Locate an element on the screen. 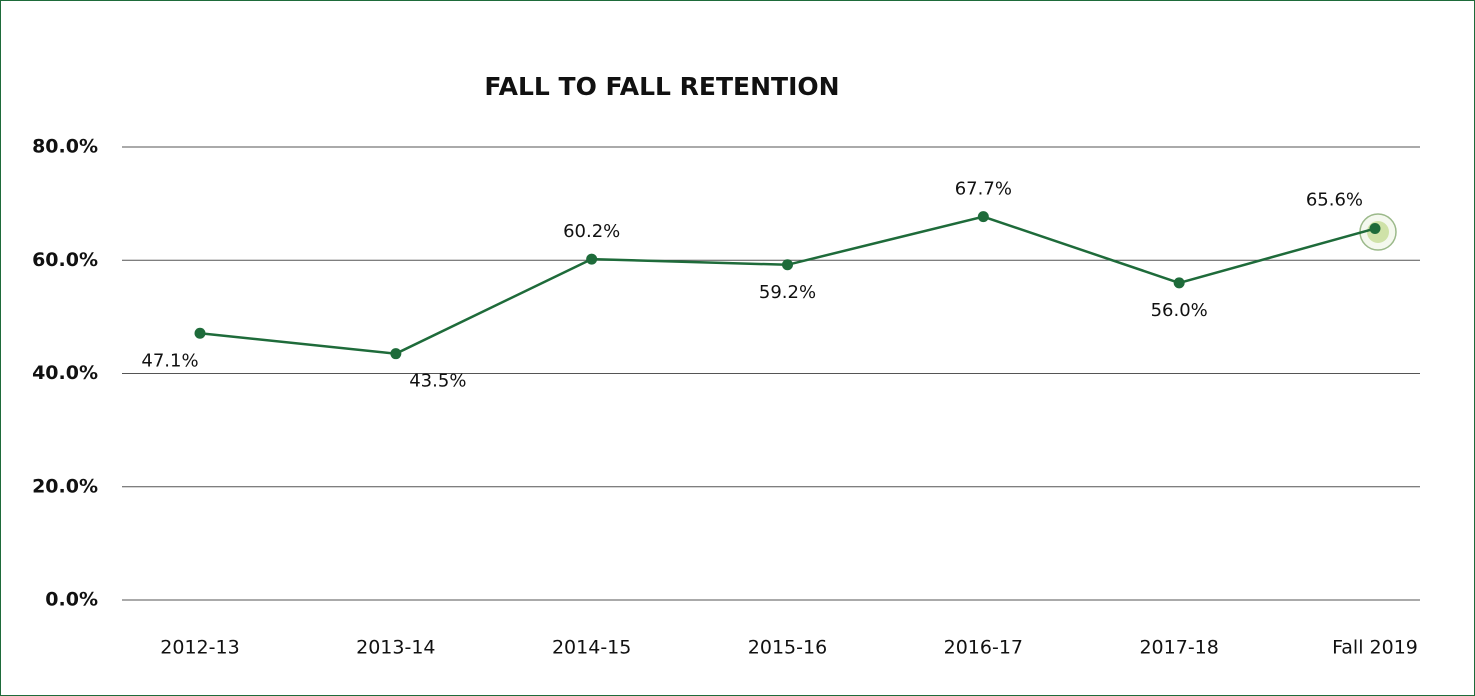 This screenshot has height=696, width=1475. chart-title: FALL TO FALL RETENTION is located at coordinates (661, 86).